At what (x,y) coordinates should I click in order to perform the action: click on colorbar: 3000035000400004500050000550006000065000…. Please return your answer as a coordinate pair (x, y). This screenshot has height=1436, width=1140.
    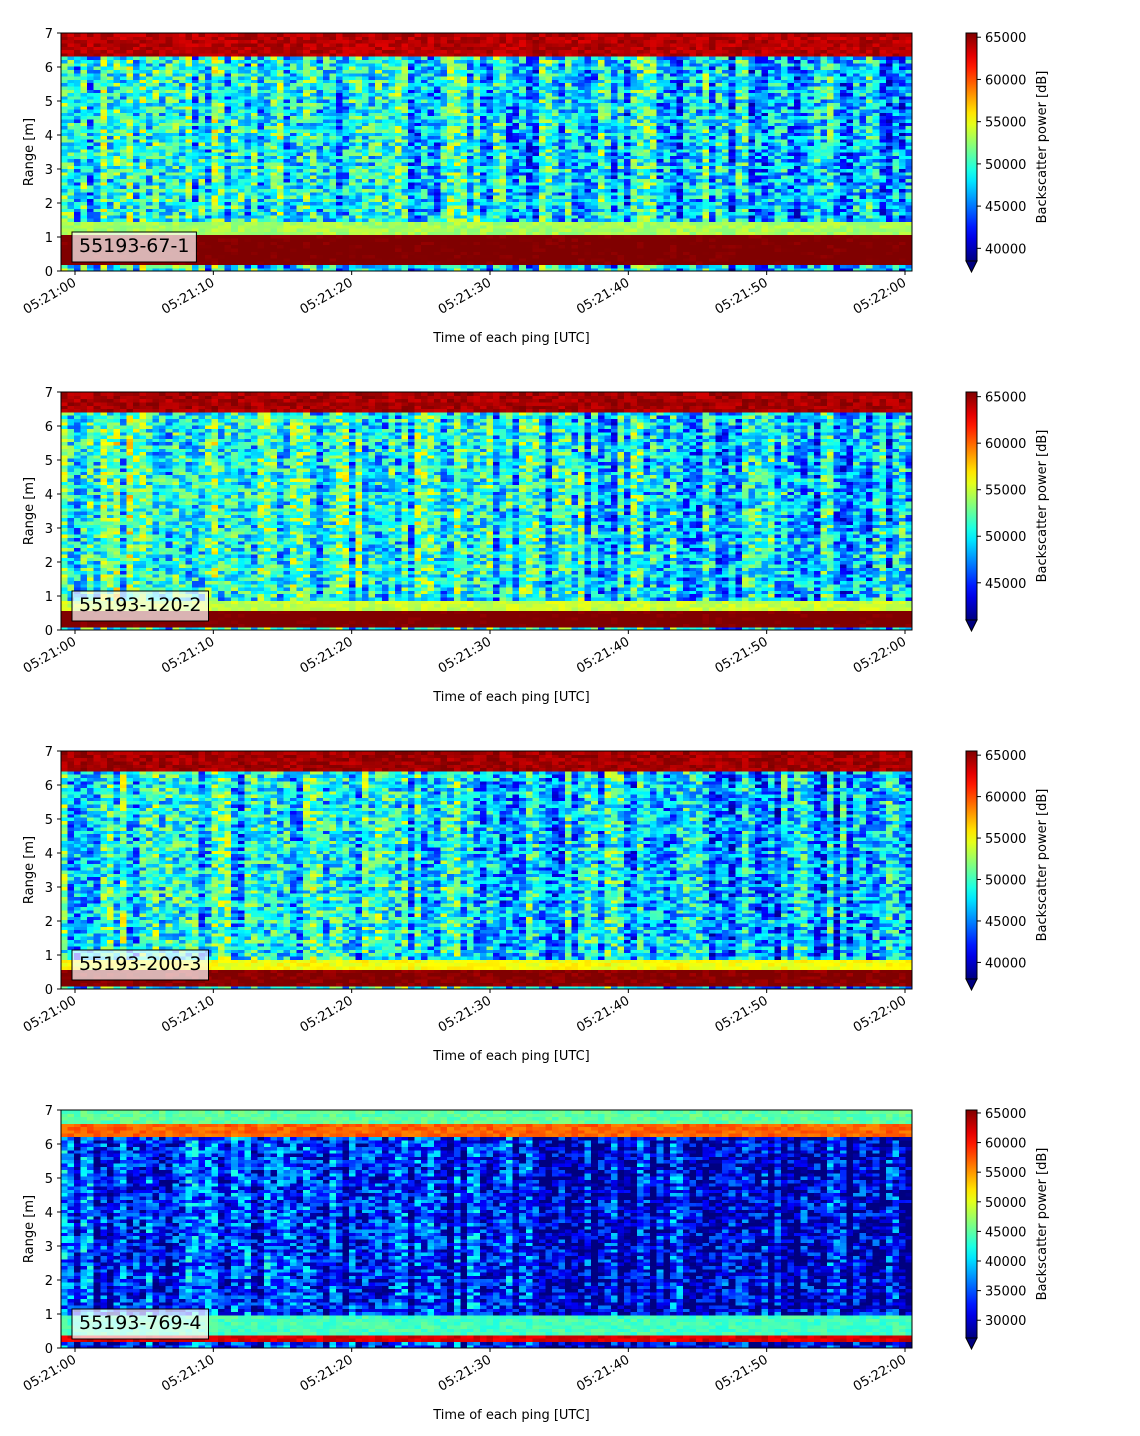
    Looking at the image, I should click on (1008, 1228).